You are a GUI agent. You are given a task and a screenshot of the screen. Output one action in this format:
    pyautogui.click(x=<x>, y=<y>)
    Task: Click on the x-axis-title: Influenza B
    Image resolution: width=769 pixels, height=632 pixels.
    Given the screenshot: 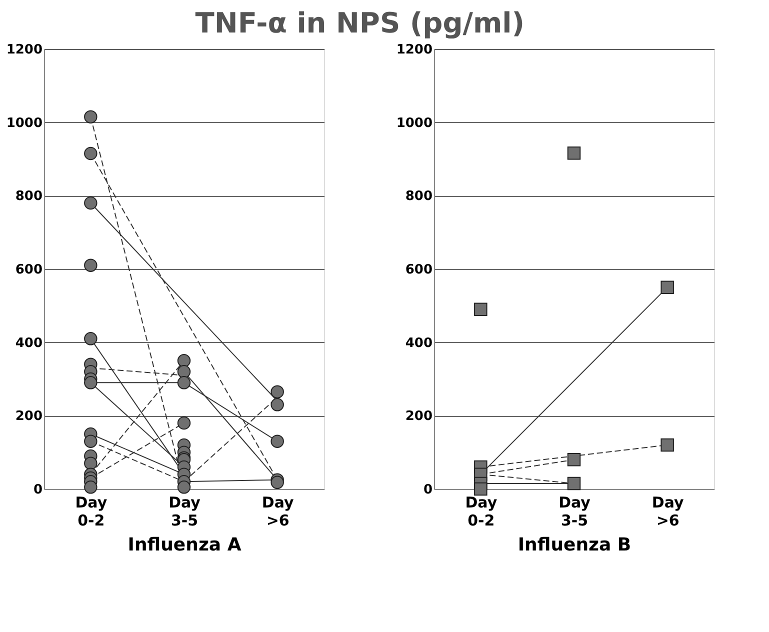 What is the action you would take?
    pyautogui.click(x=575, y=545)
    